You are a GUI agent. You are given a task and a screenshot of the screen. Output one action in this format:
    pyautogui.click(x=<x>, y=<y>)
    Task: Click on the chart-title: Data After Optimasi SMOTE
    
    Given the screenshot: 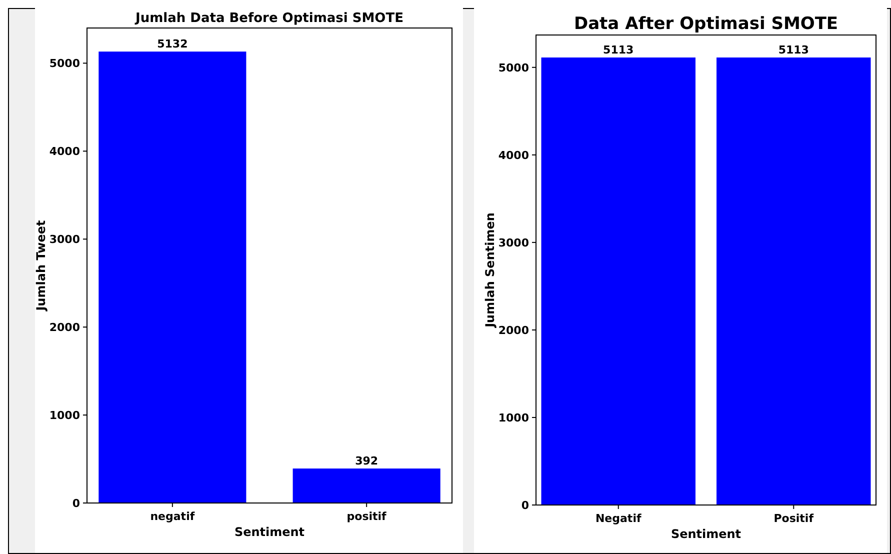 What is the action you would take?
    pyautogui.click(x=706, y=24)
    